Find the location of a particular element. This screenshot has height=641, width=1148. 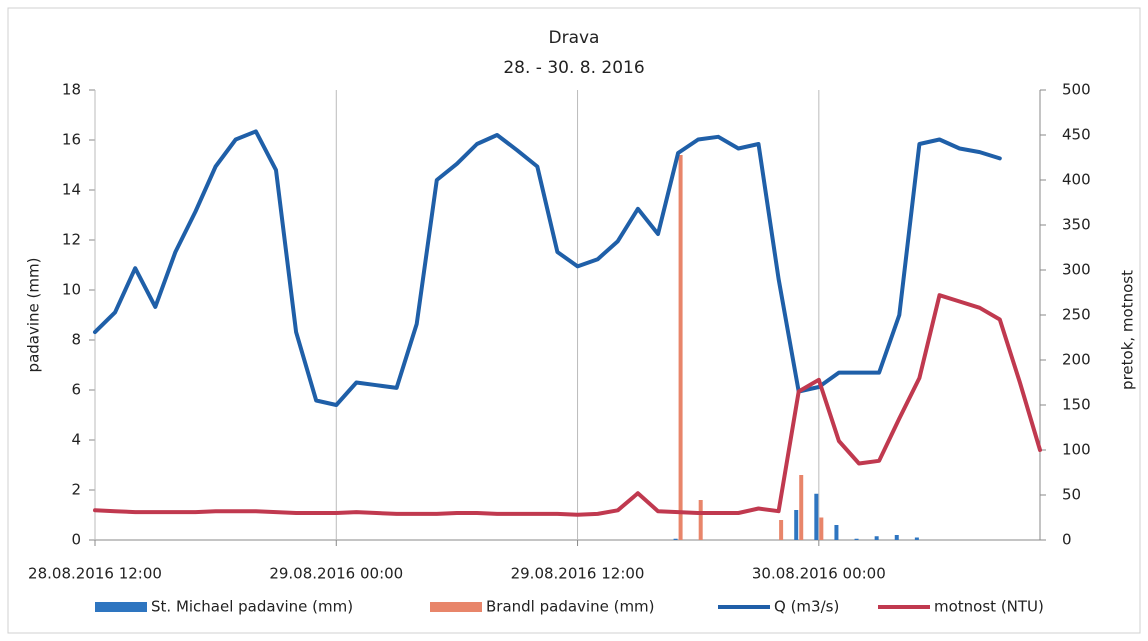

y2-tick-label: 200 is located at coordinates (1076, 360).